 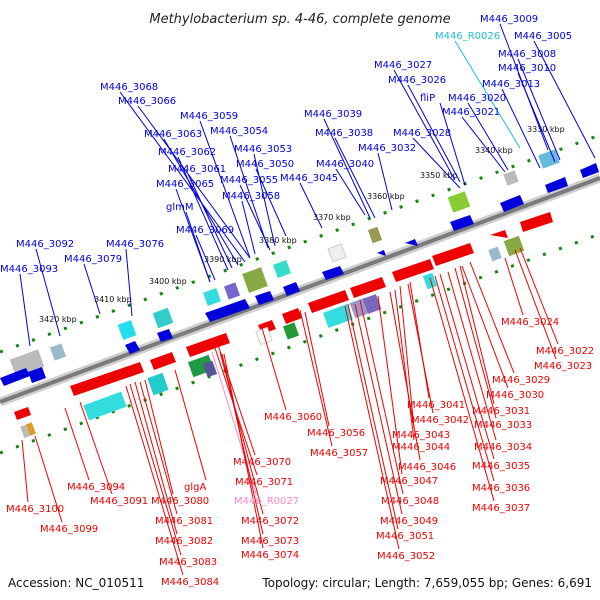 What do you see at coordinates (501, 466) in the screenshot?
I see `gene-label: M446_3035` at bounding box center [501, 466].